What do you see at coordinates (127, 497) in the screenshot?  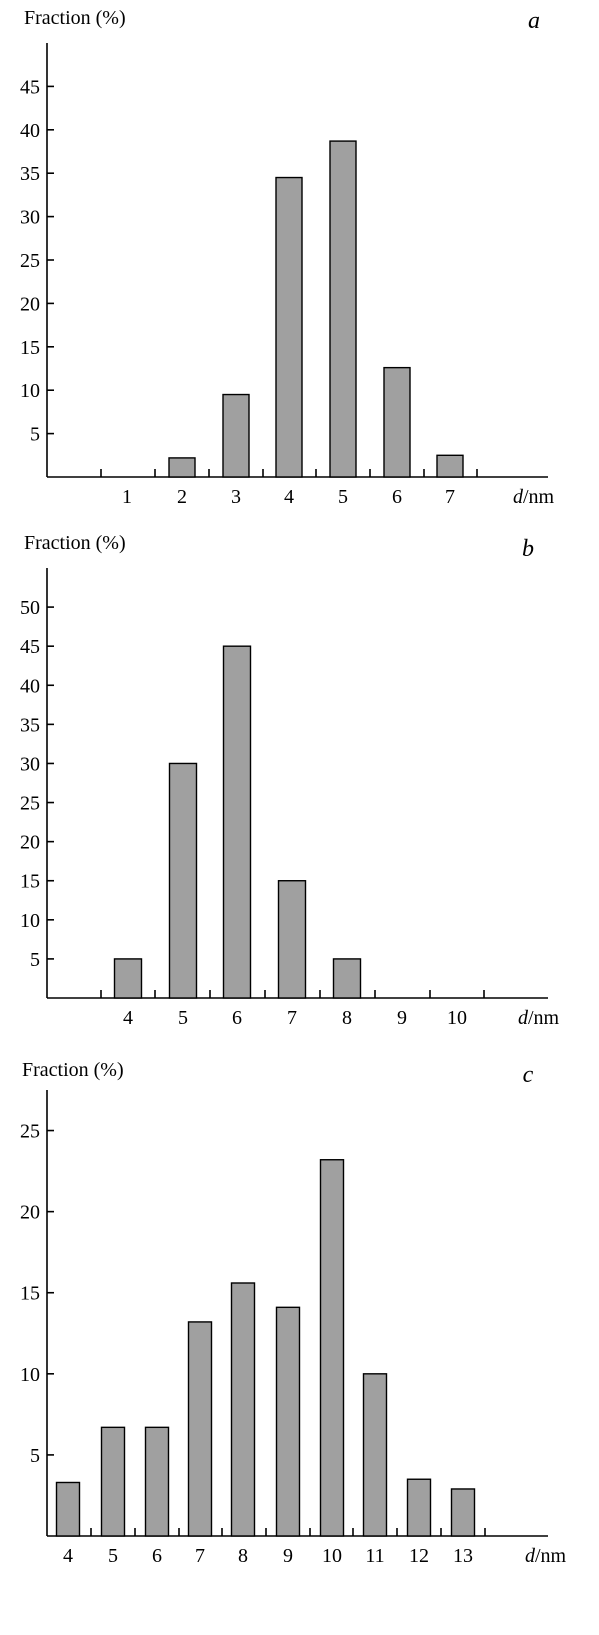 I see `x-tick-label: 1` at bounding box center [127, 497].